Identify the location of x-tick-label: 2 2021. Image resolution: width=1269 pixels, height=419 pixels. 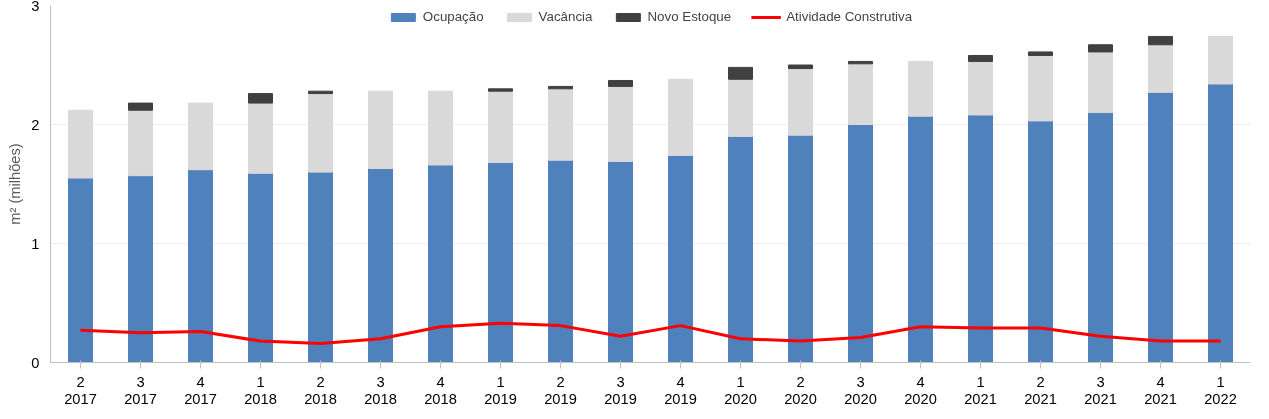
(1040, 390).